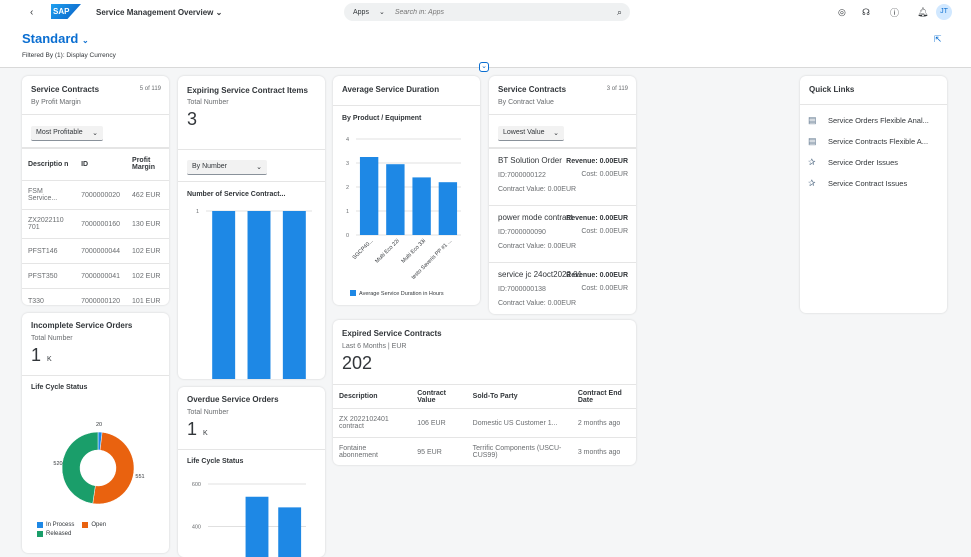  I want to click on col-header: Contract End Date, so click(599, 396).